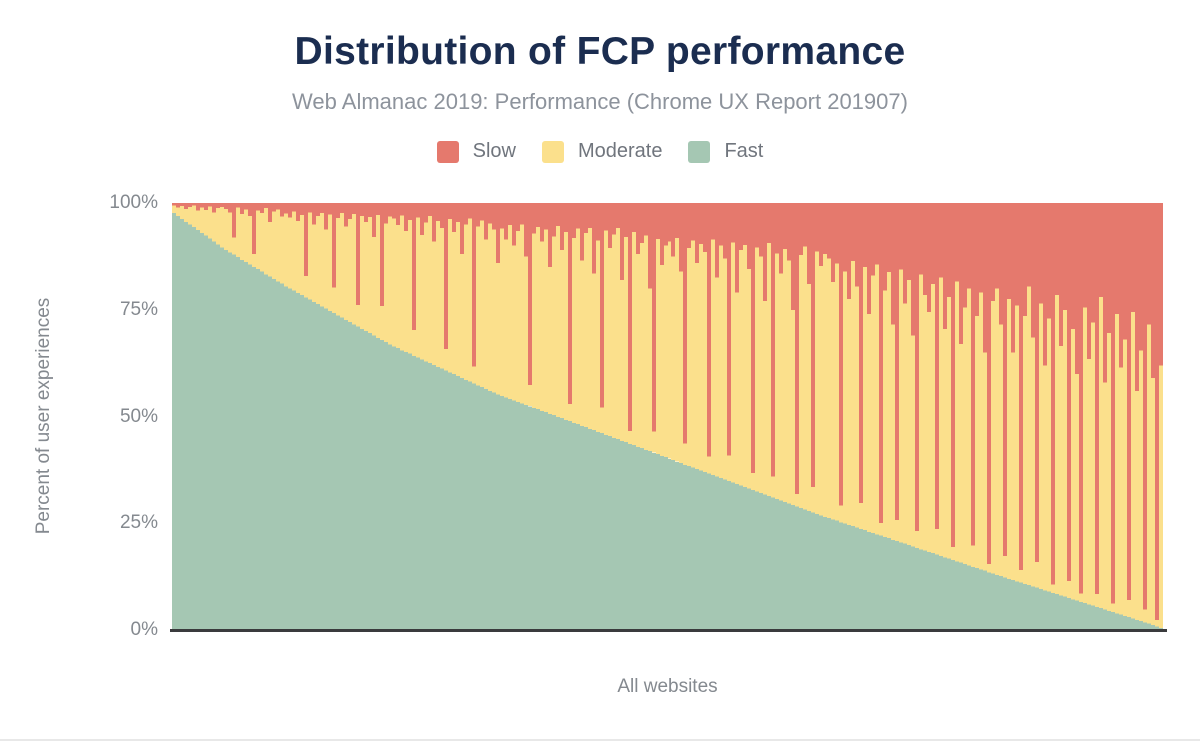 The height and width of the screenshot is (742, 1200). What do you see at coordinates (552, 151) in the screenshot?
I see `moderate-swatch-icon` at bounding box center [552, 151].